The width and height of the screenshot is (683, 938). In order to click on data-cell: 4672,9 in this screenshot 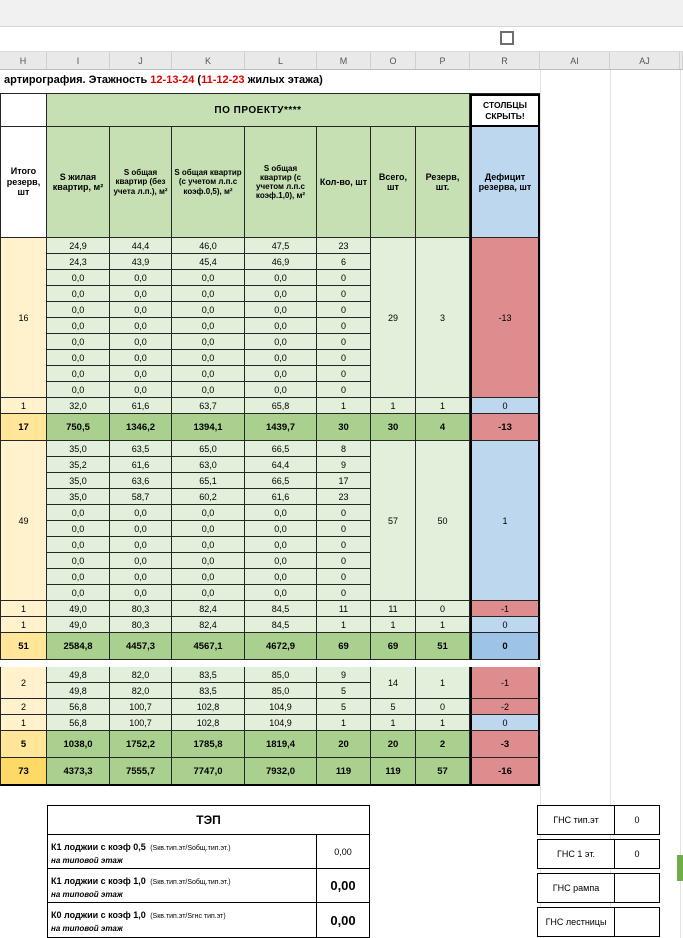, I will do `click(281, 646)`.